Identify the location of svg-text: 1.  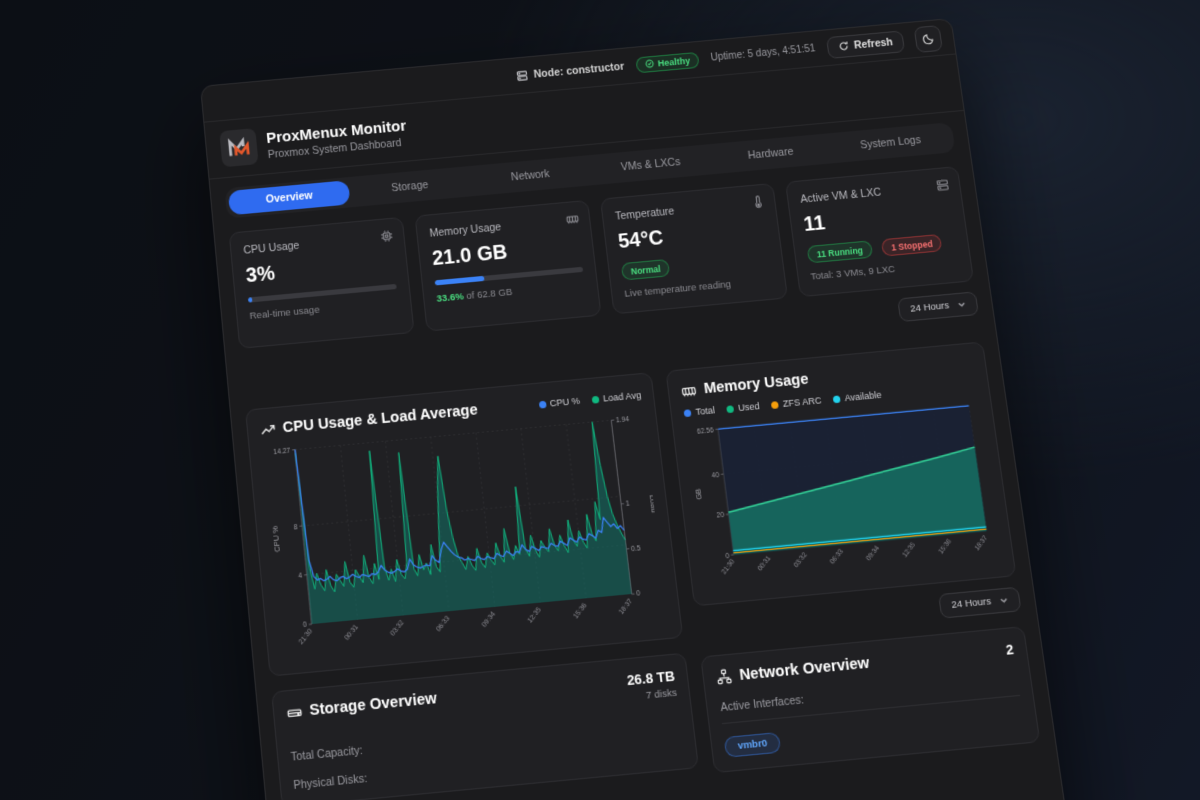
(628, 504).